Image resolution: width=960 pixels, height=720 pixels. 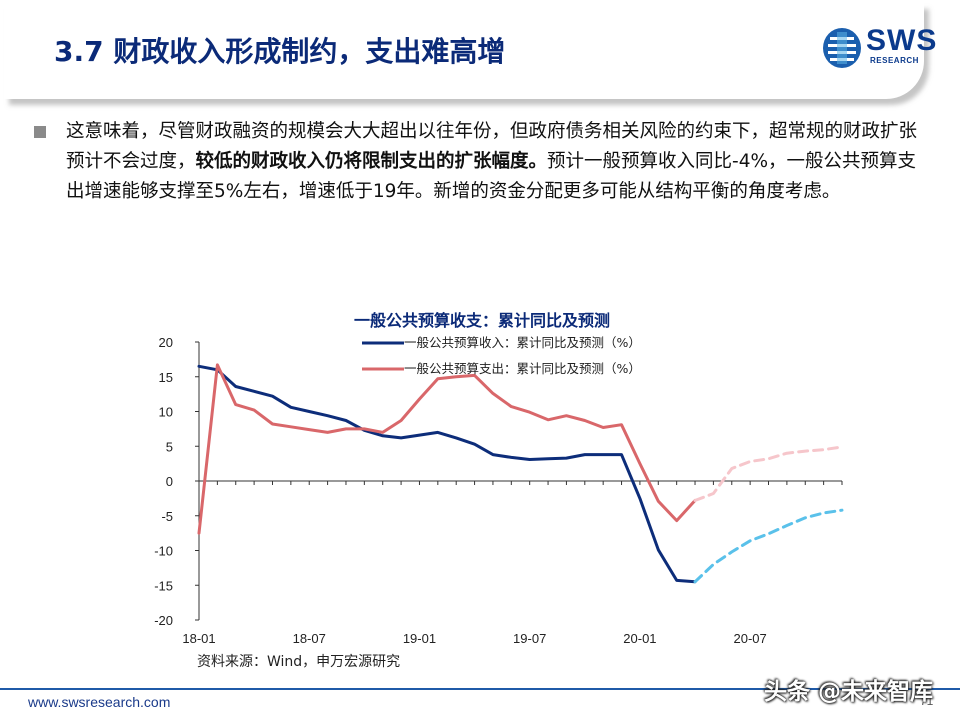 I want to click on x-tick-label: 19-07, so click(x=529, y=638).